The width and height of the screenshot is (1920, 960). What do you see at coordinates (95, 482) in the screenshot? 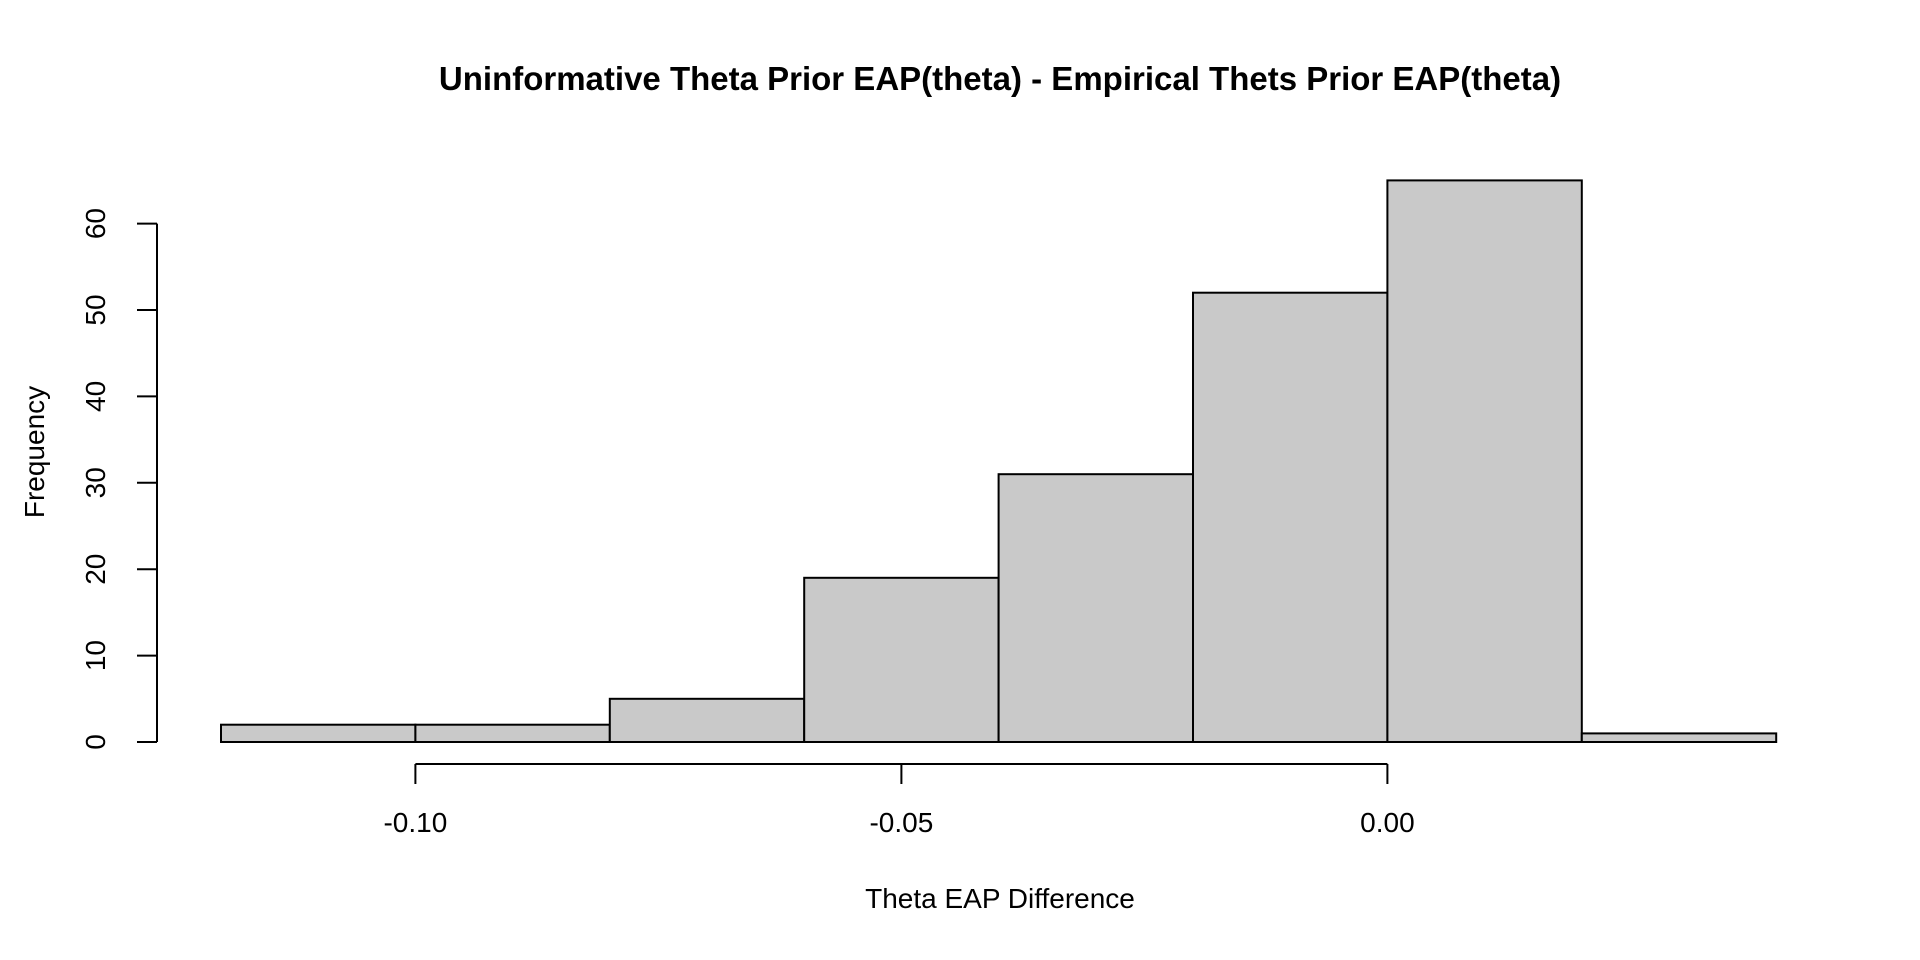
I see `y-tick-label-30: 30` at bounding box center [95, 482].